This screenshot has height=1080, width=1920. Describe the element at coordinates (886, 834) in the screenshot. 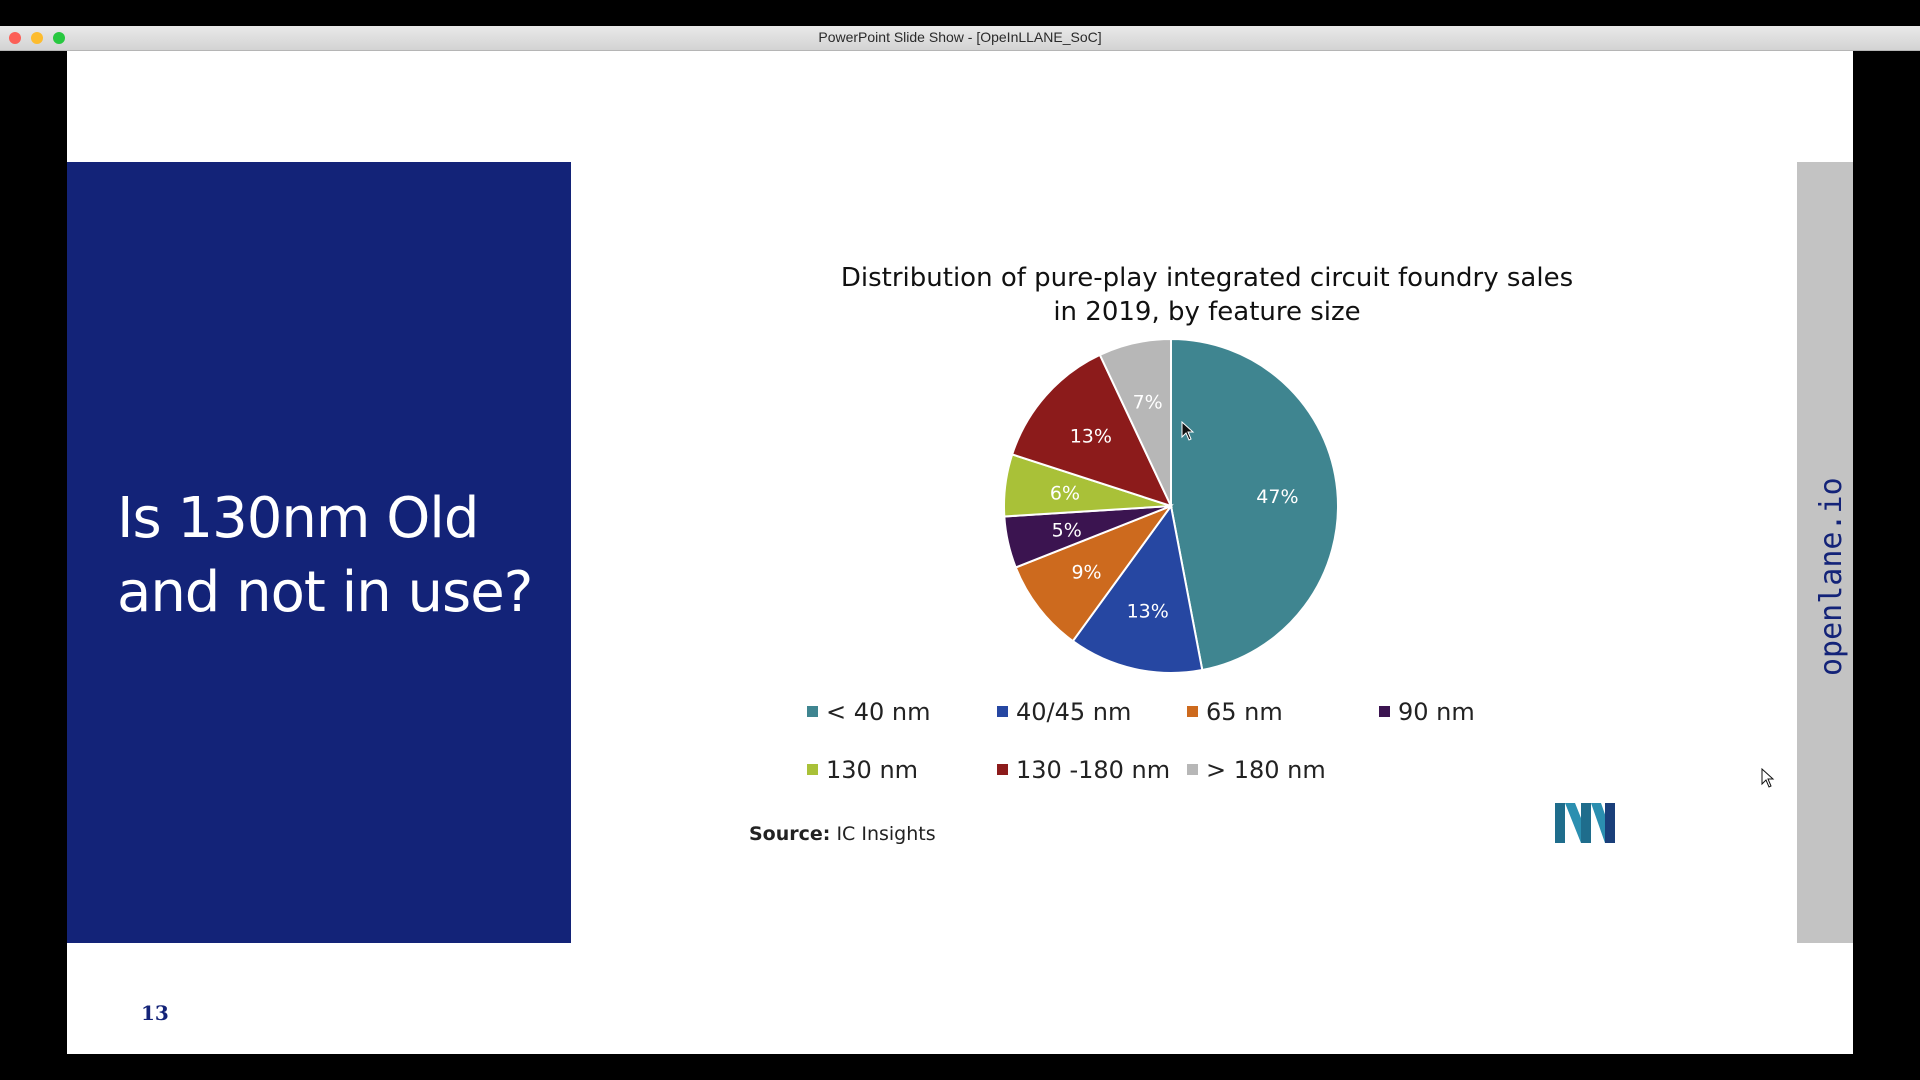

I see `source-value: IC Insights` at that location.